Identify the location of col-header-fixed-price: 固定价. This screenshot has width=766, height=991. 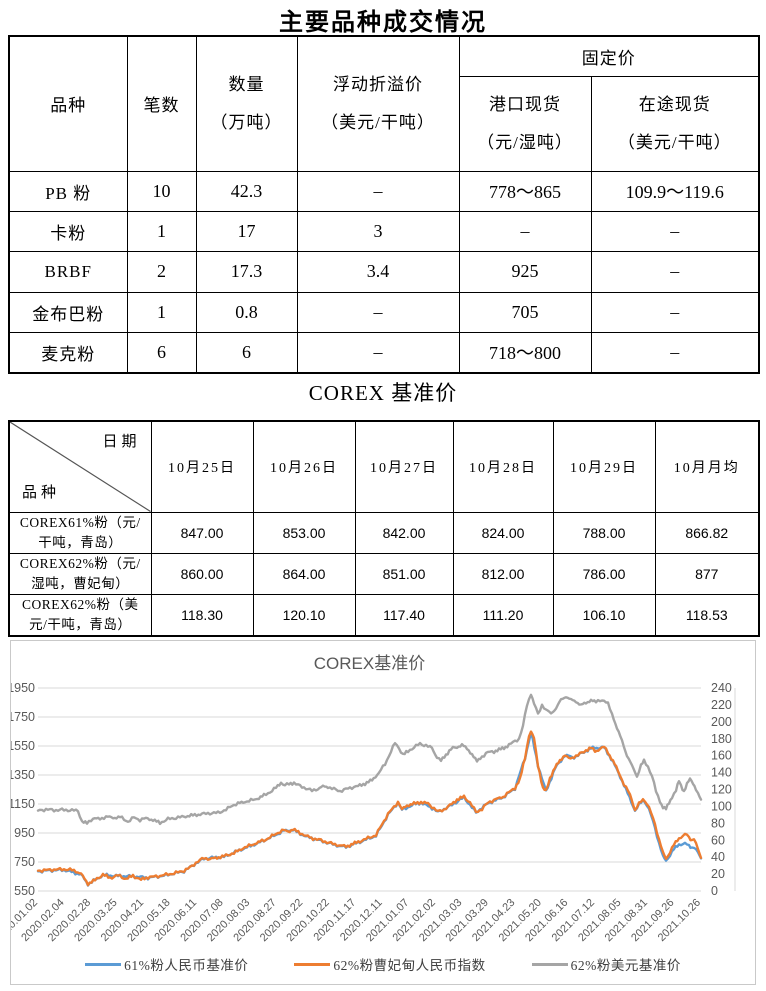
(609, 56).